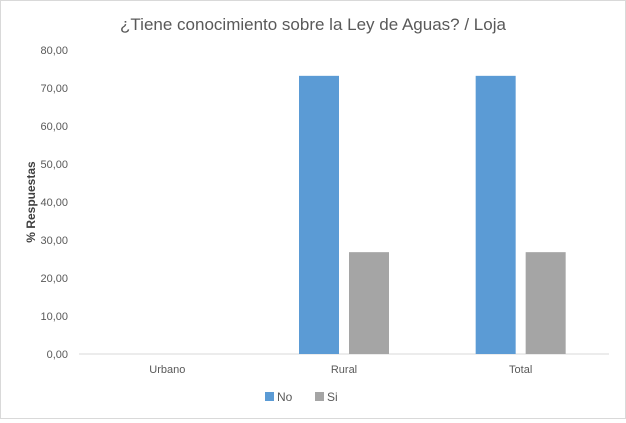  Describe the element at coordinates (285, 397) in the screenshot. I see `legend-label-no: No` at that location.